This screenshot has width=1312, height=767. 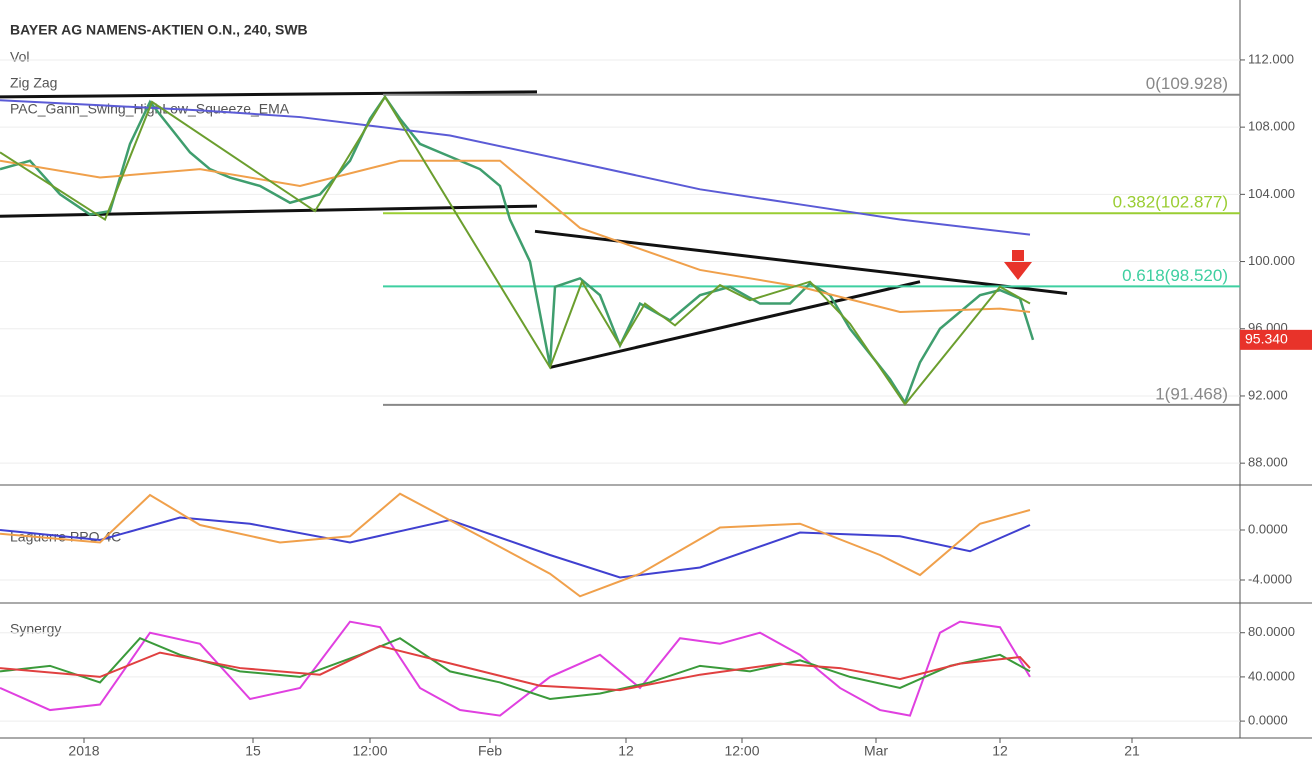 I want to click on fib-label: 0(109.928), so click(x=1187, y=83).